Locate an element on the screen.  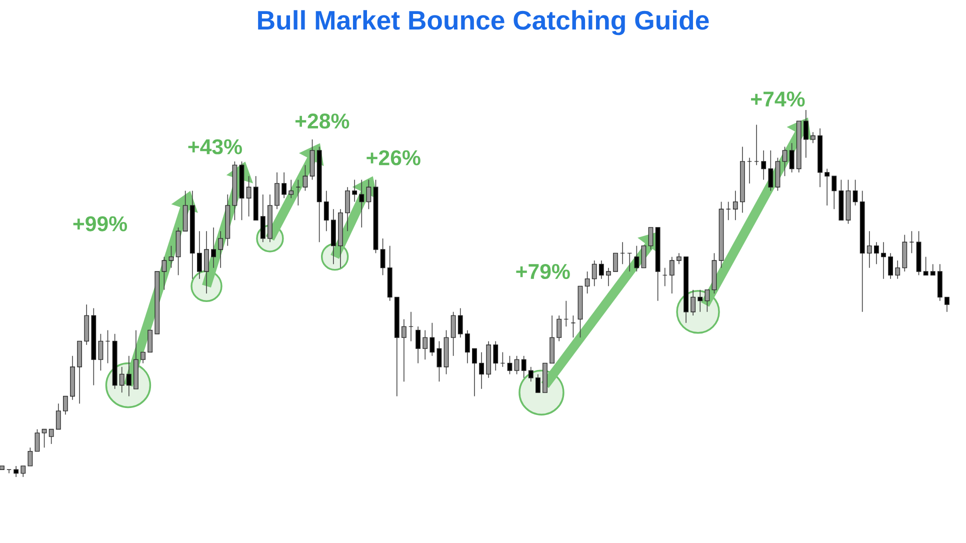
text: +74% is located at coordinates (778, 99).